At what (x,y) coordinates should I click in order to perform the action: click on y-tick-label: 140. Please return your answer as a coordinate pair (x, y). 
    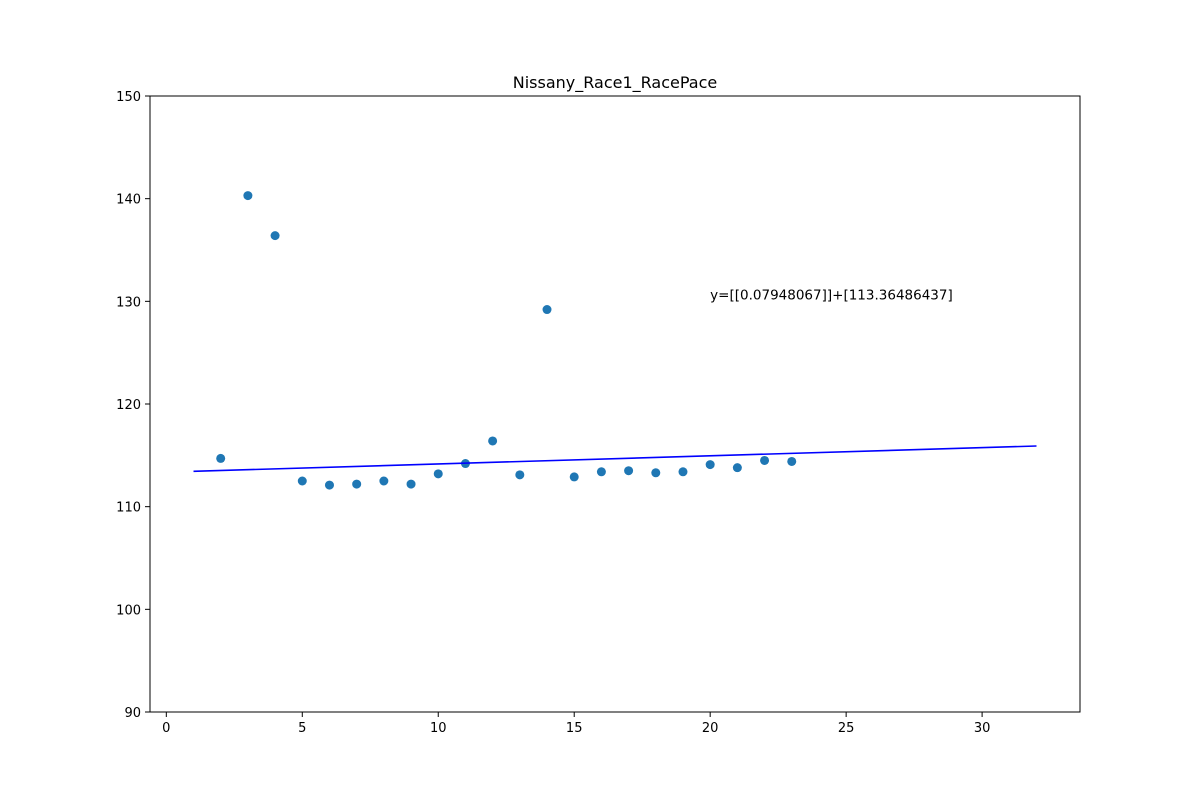
    Looking at the image, I should click on (128, 200).